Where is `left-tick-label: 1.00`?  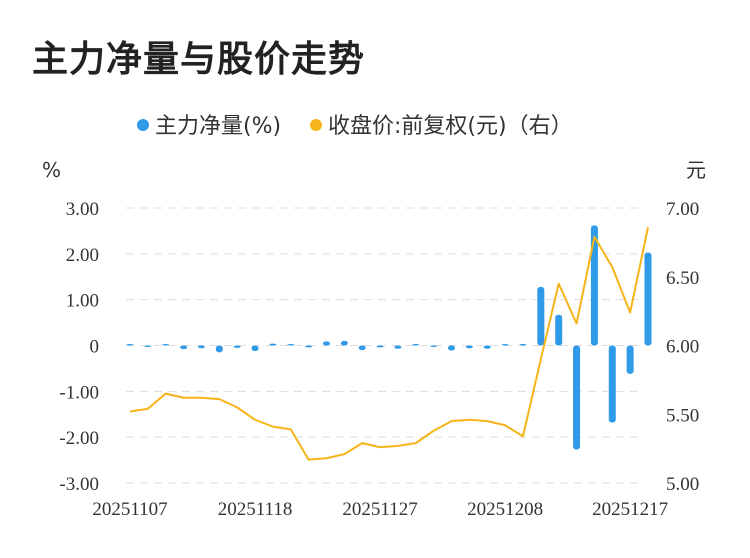 left-tick-label: 1.00 is located at coordinates (82, 301).